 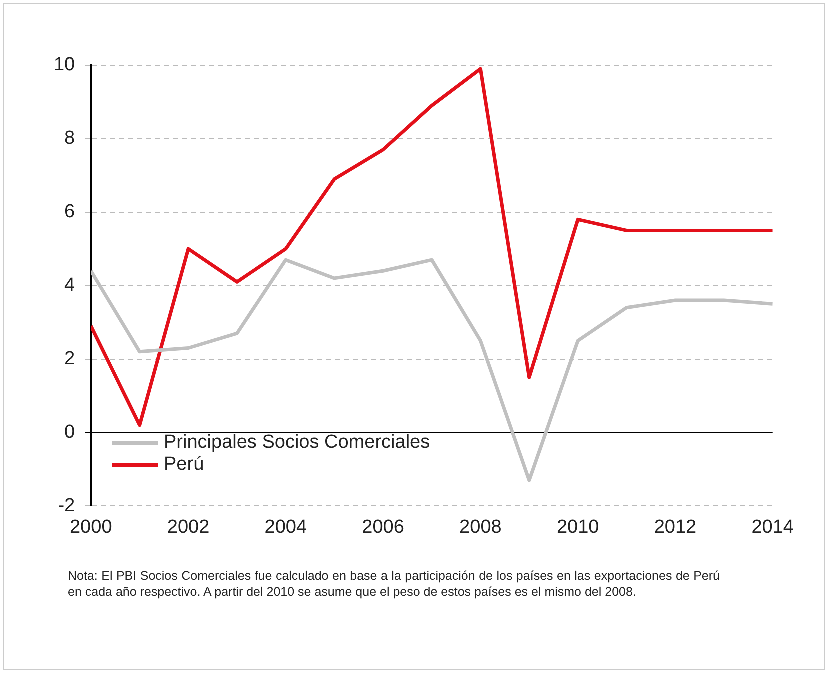 I want to click on x-tick-label: 2014, so click(x=773, y=527).